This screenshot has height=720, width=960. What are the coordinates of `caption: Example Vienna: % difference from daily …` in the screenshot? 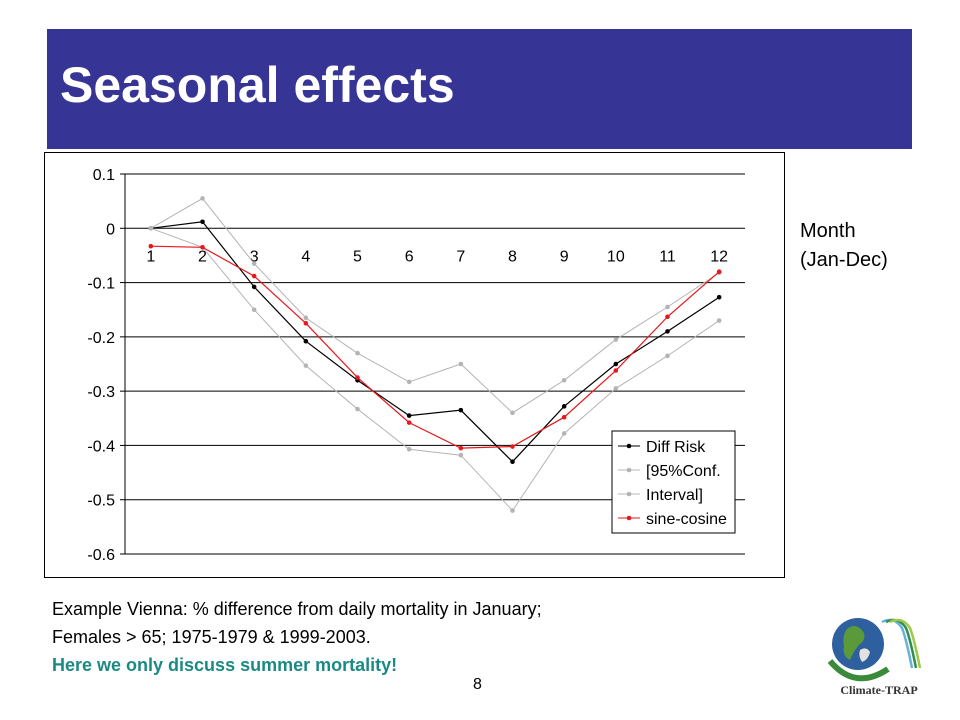 It's located at (297, 637).